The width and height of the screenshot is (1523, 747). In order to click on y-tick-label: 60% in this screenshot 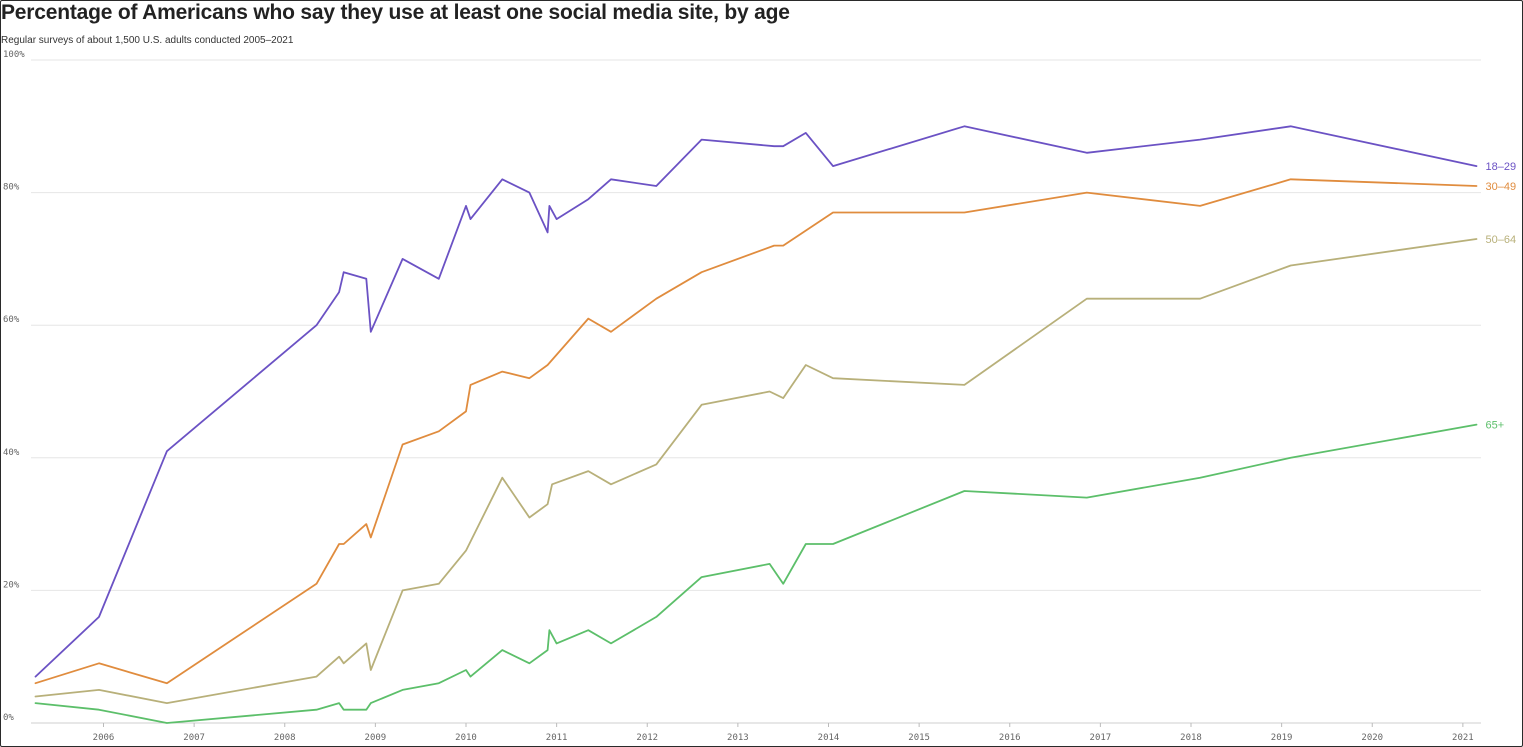, I will do `click(11, 320)`.